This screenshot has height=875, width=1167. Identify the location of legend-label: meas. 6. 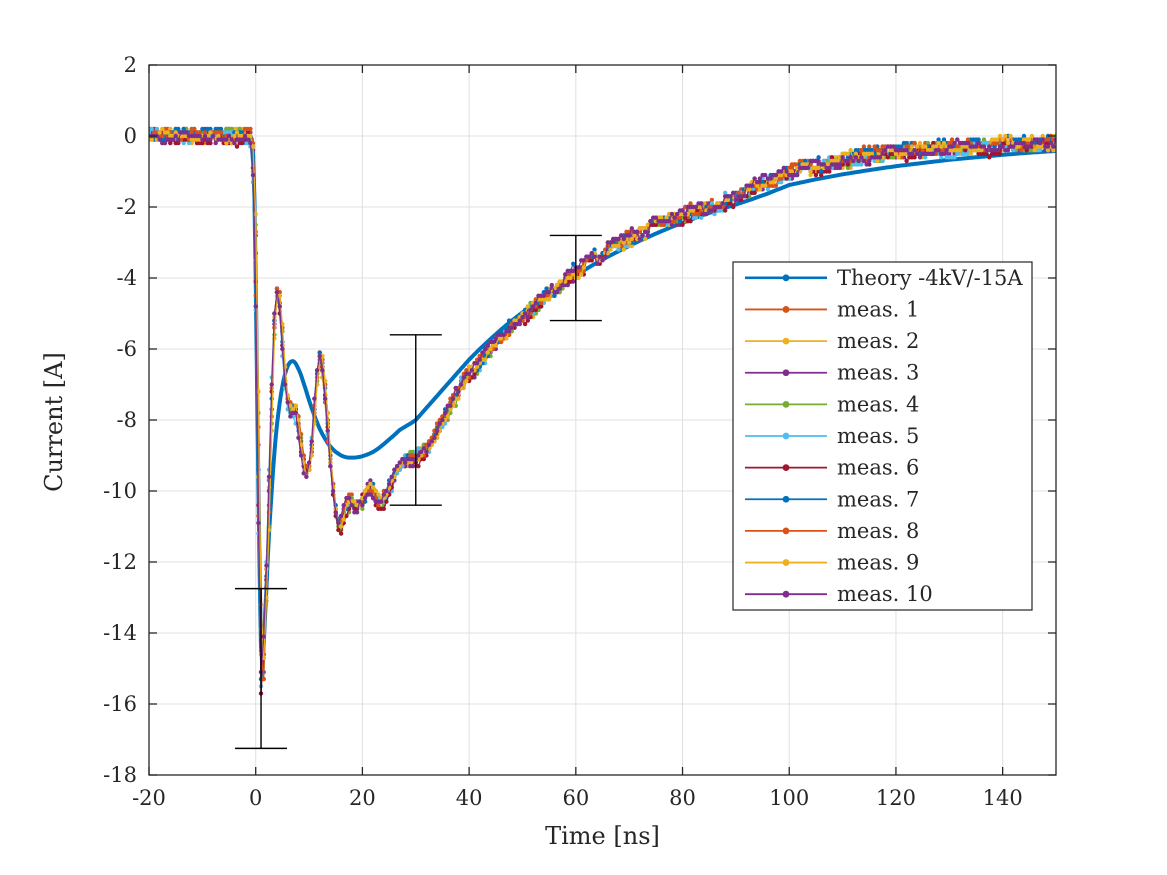
(878, 468).